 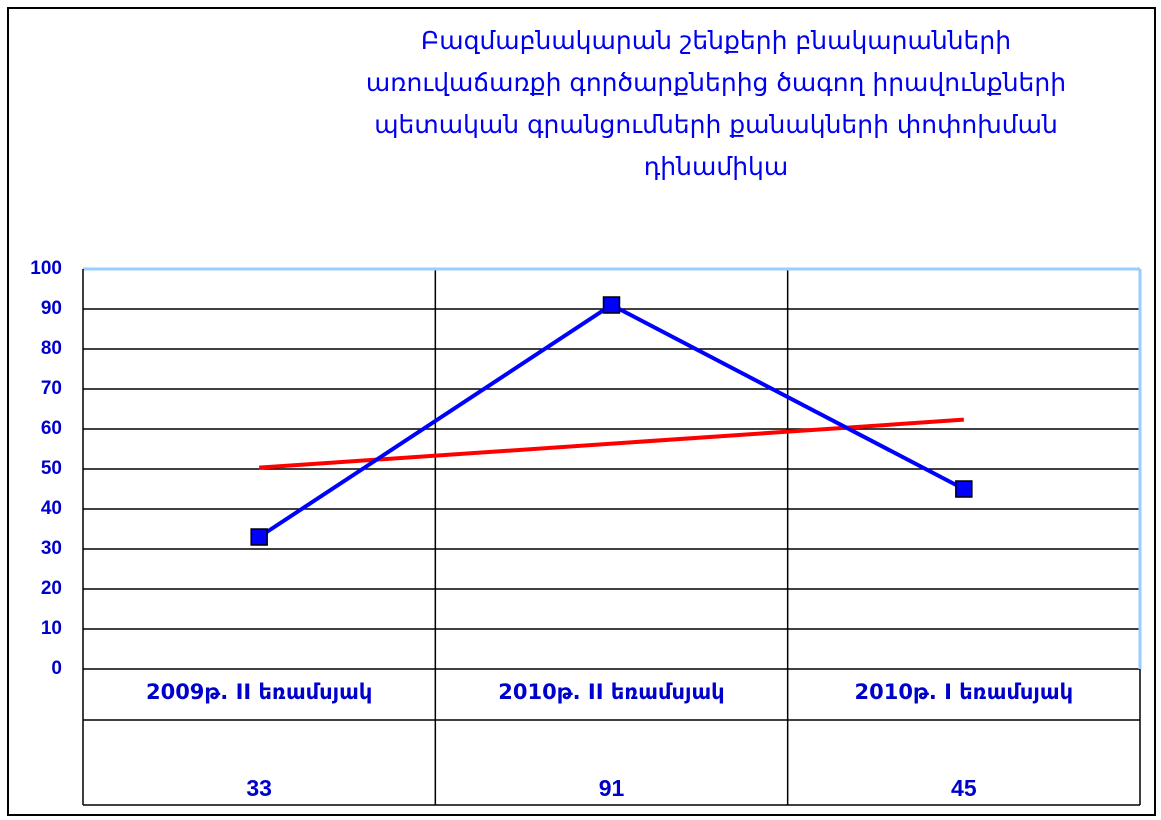 What do you see at coordinates (46, 268) in the screenshot?
I see `y-tick-label: 100` at bounding box center [46, 268].